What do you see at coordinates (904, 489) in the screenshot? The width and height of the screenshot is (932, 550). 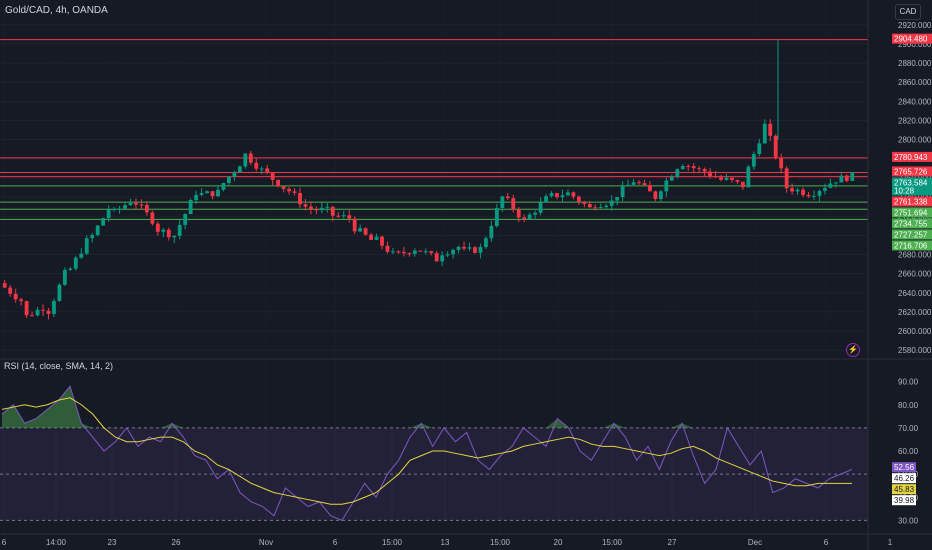 I see `rsi-value-label: 45.83` at bounding box center [904, 489].